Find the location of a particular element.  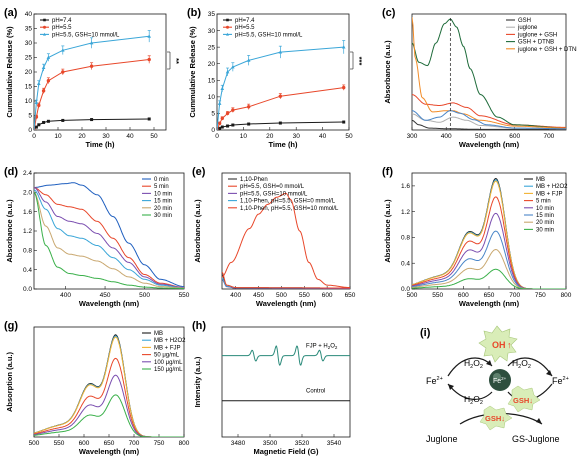

x-tick-label: 50 is located at coordinates (349, 136).